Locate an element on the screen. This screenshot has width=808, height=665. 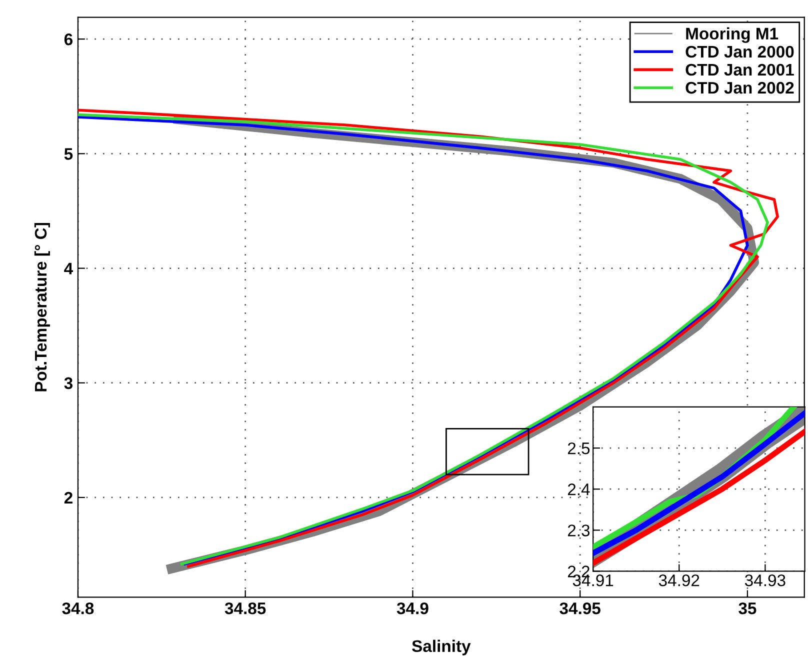
x-tick-label: 34.9 is located at coordinates (412, 608).